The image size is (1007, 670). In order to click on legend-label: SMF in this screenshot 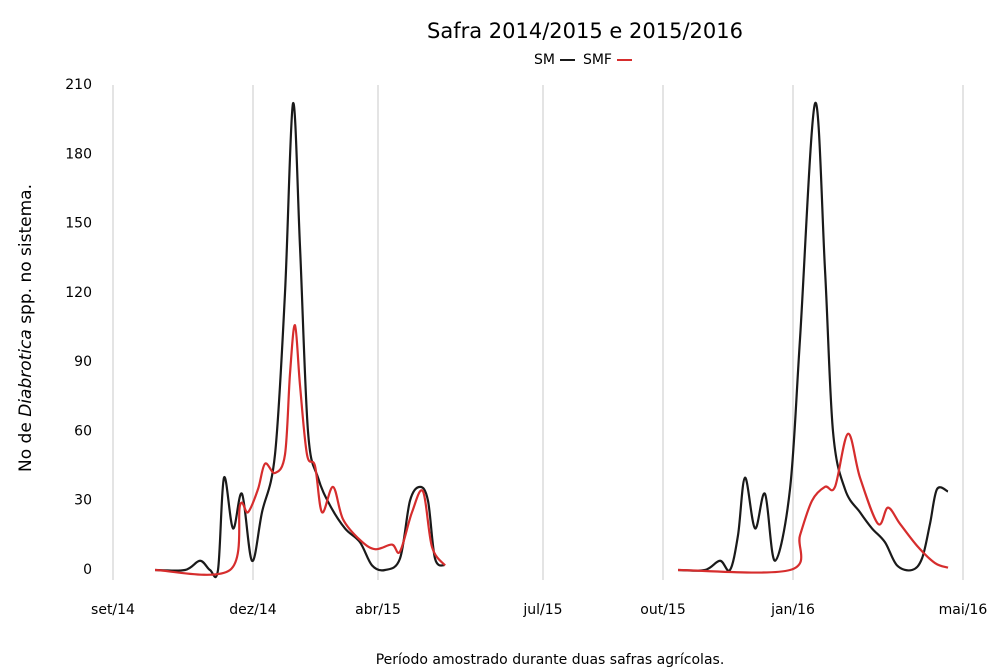, I will do `click(597, 60)`.